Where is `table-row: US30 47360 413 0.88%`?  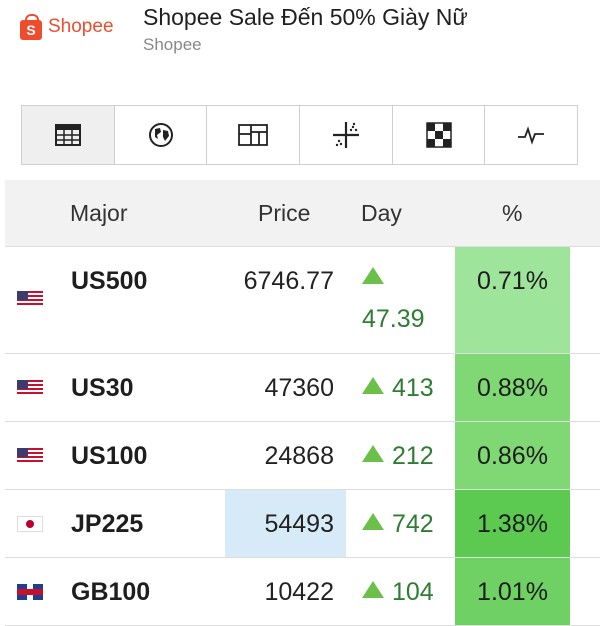
table-row: US30 47360 413 0.88% is located at coordinates (302, 388).